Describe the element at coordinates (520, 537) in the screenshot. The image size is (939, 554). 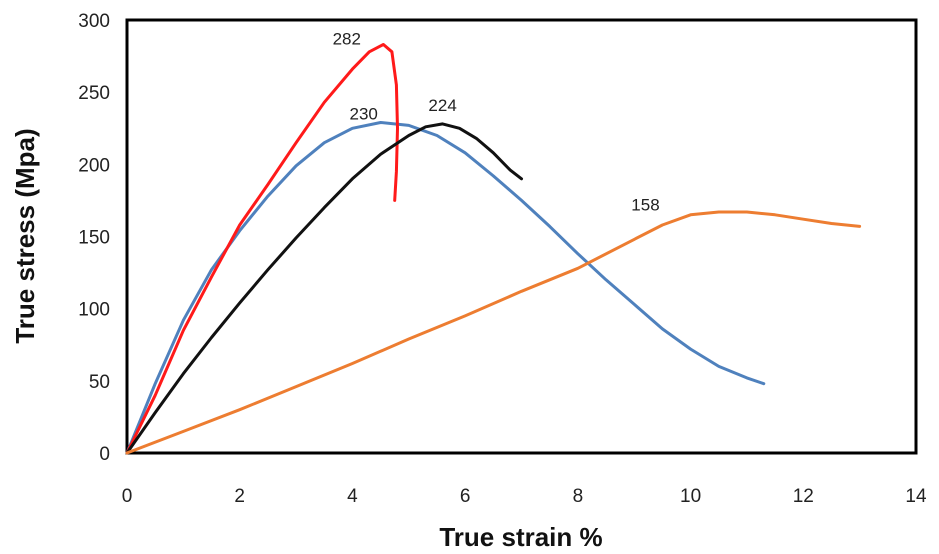
I see `x-axis-title: True strain %` at that location.